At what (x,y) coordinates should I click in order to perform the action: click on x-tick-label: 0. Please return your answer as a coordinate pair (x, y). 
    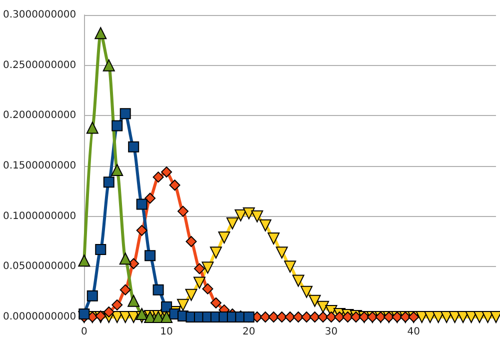
    Looking at the image, I should click on (84, 332).